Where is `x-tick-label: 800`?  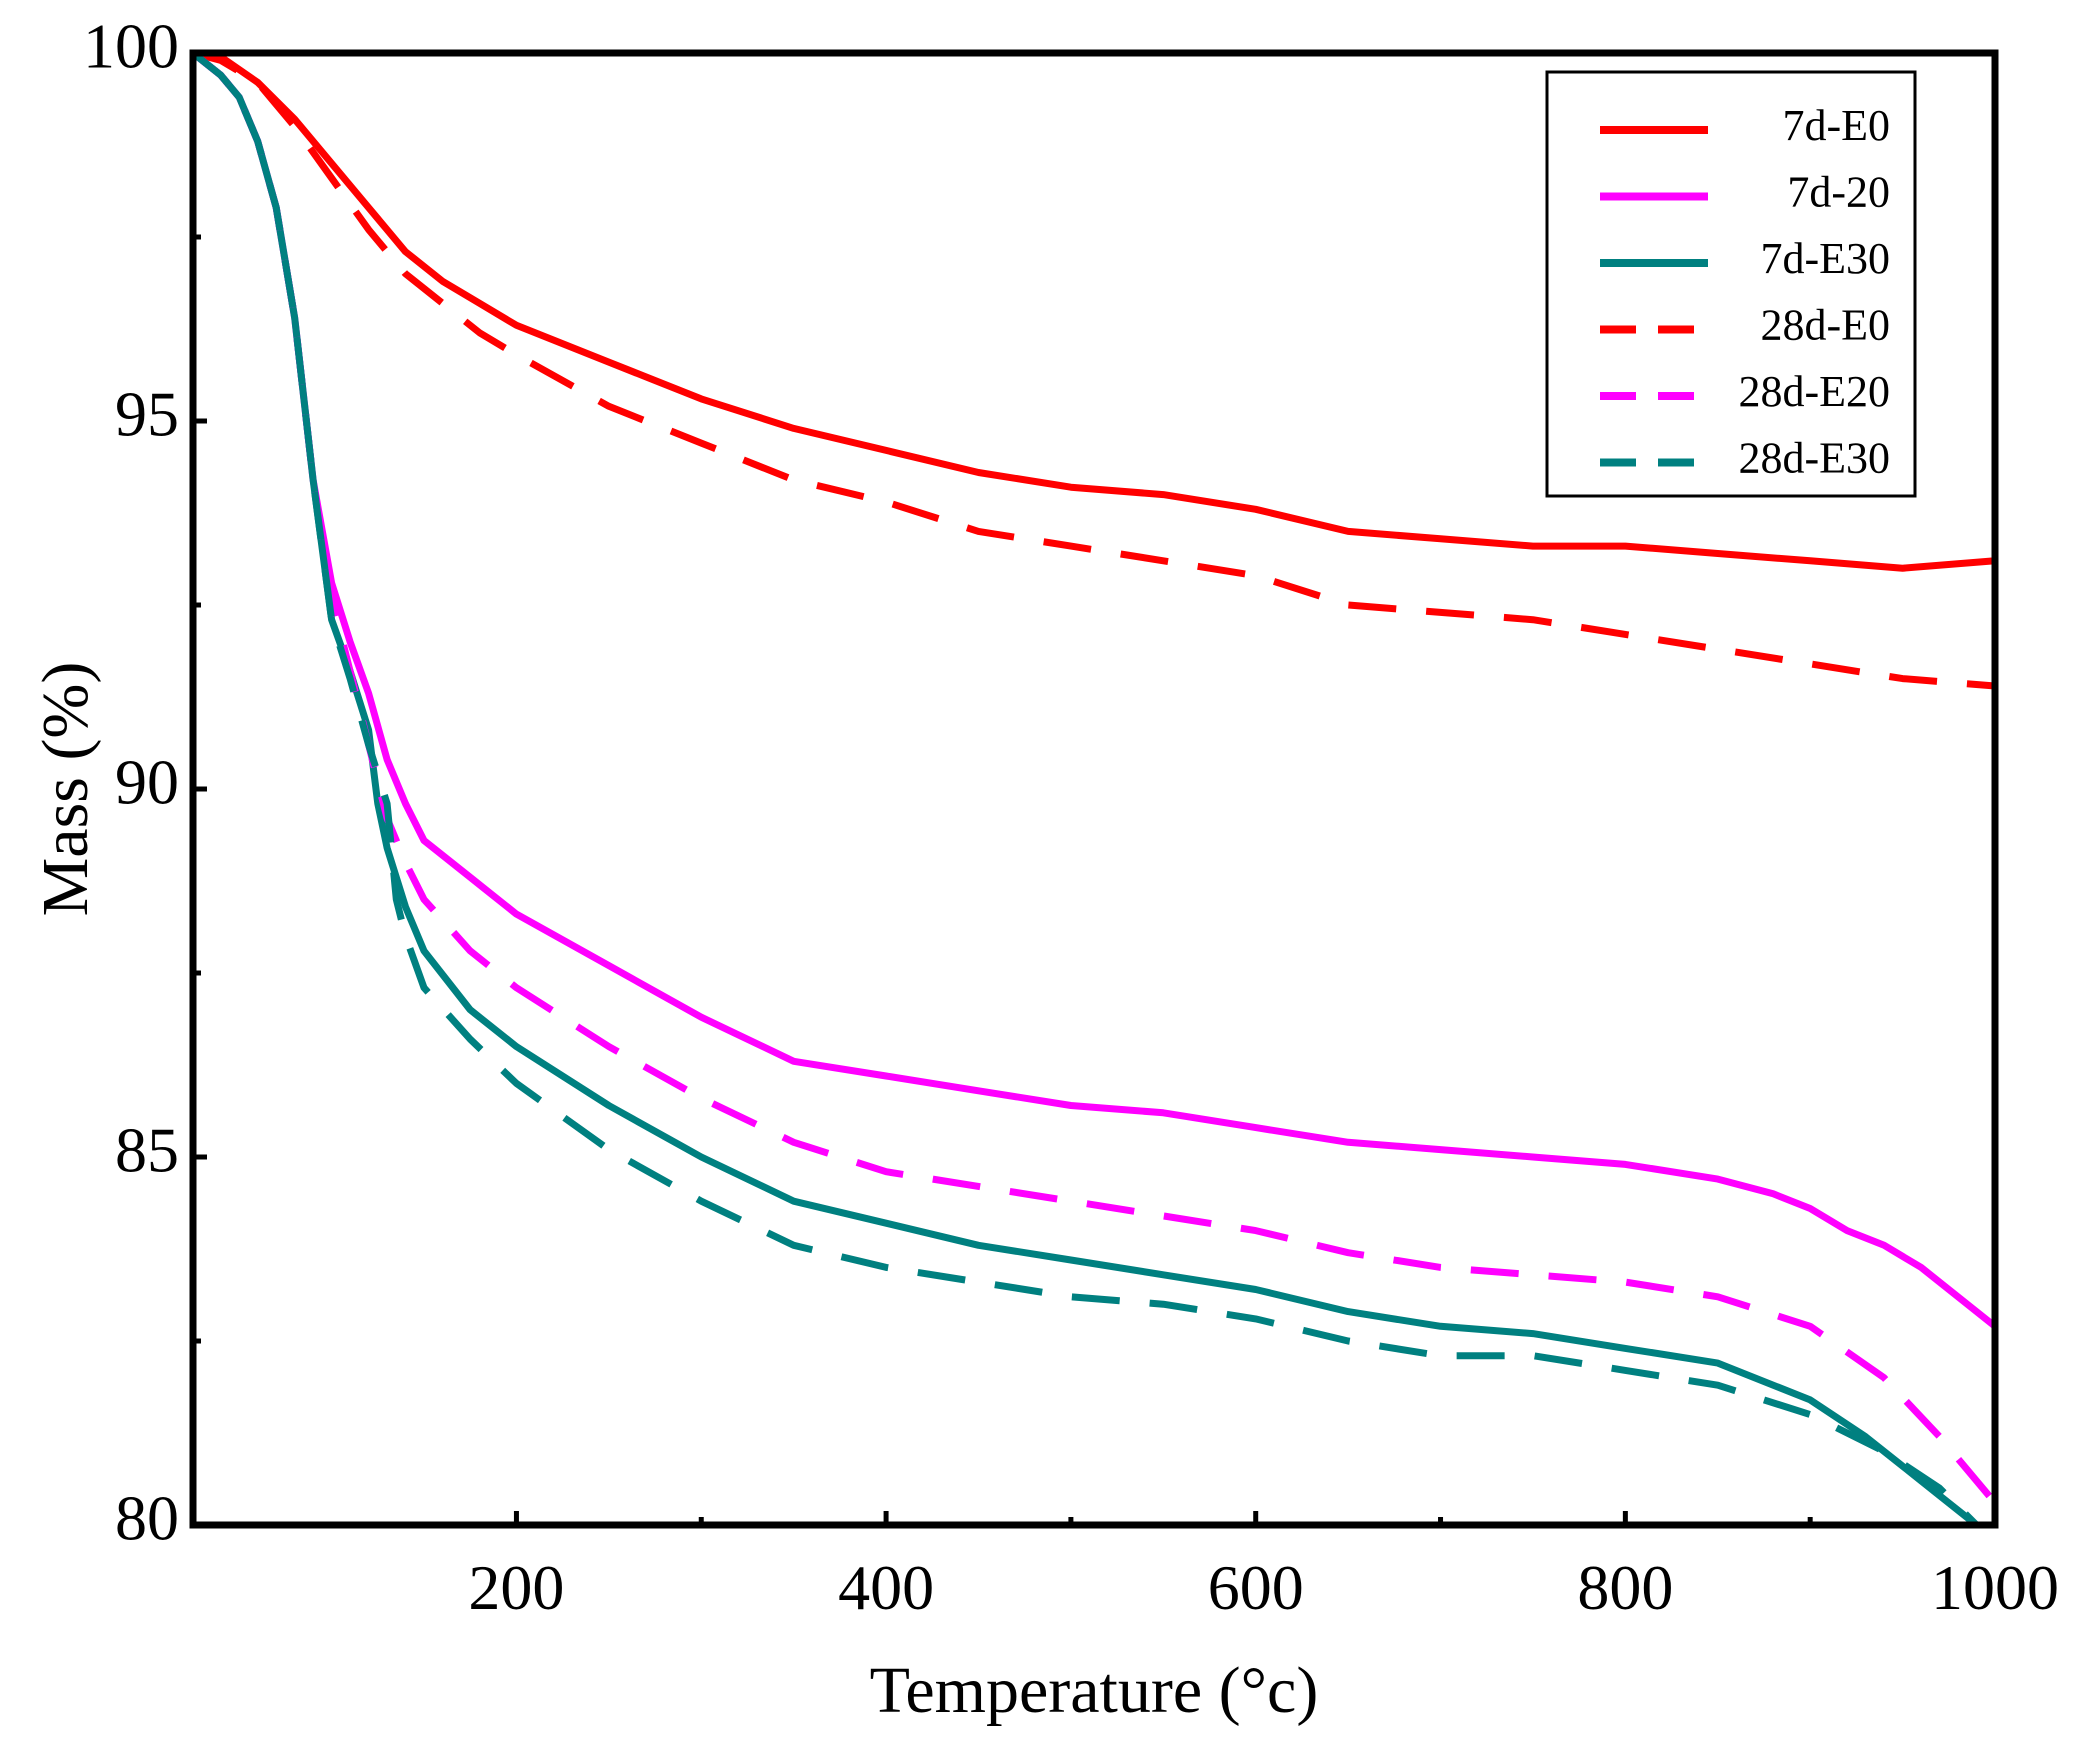
x-tick-label: 800 is located at coordinates (1625, 1587).